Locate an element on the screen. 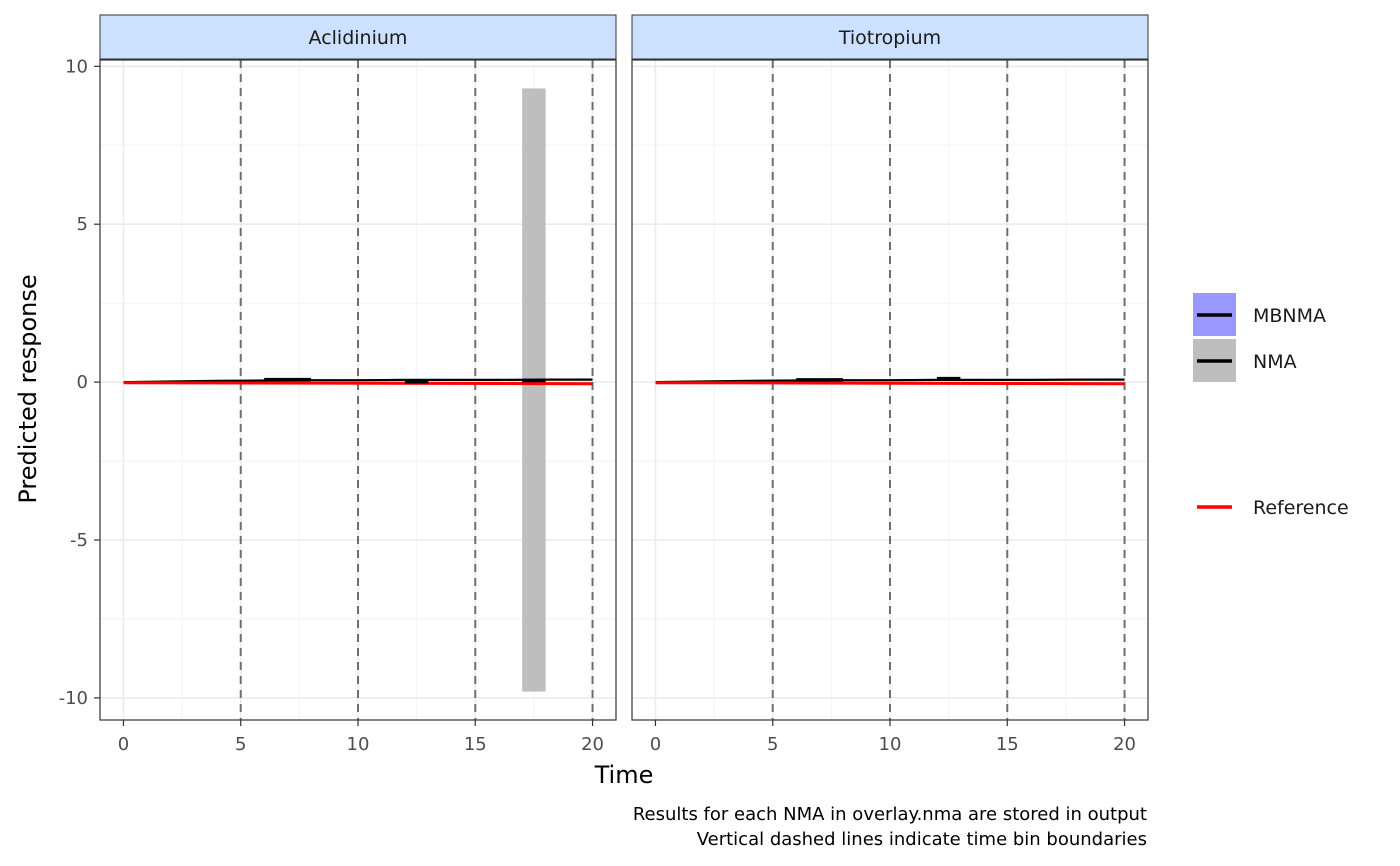  legend-label: MBNMA is located at coordinates (1289, 316).